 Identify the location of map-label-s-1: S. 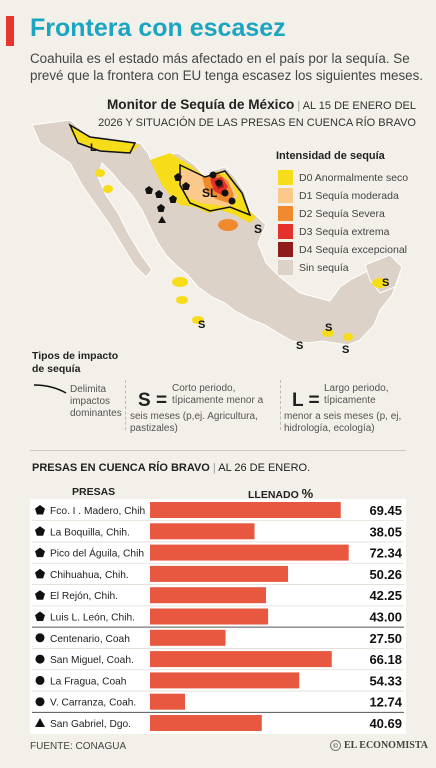
(258, 229).